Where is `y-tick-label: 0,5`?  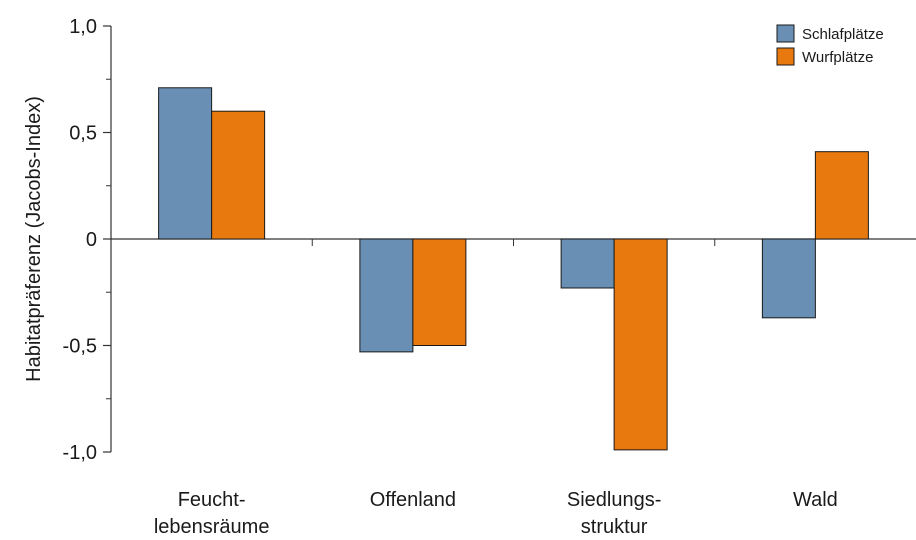 y-tick-label: 0,5 is located at coordinates (83, 134).